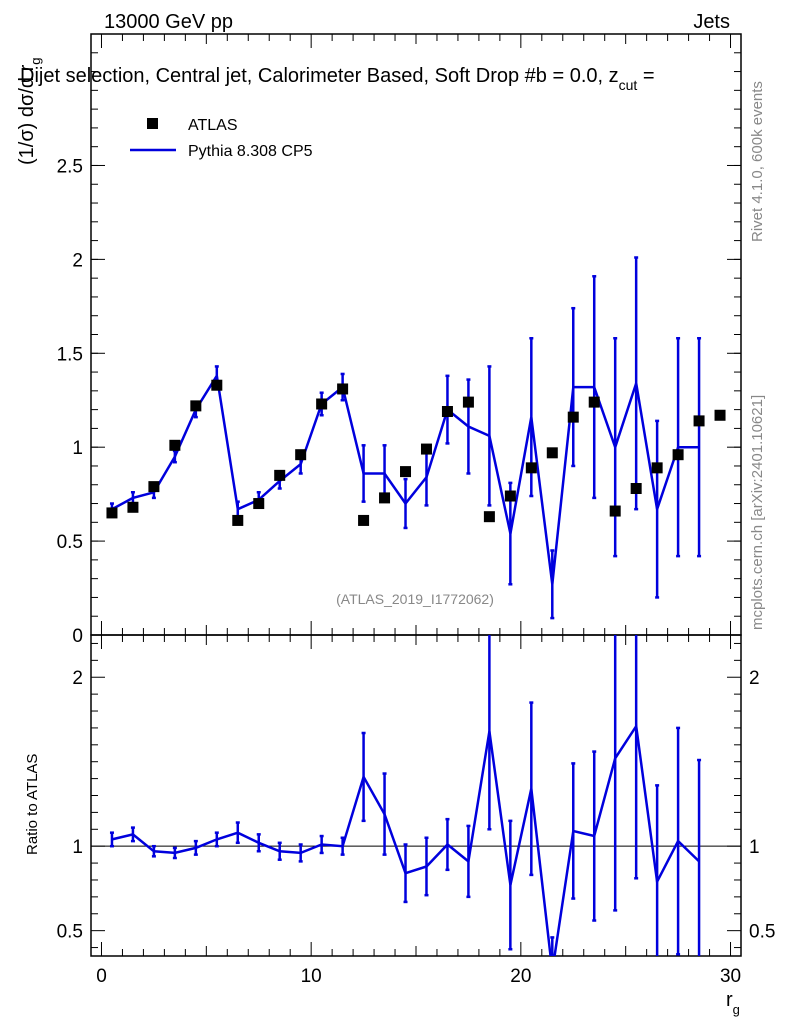 Image resolution: width=786 pixels, height=1024 pixels. I want to click on mcplots-label: mcplots.cern.ch [arXiv:2401.10621], so click(757, 512).